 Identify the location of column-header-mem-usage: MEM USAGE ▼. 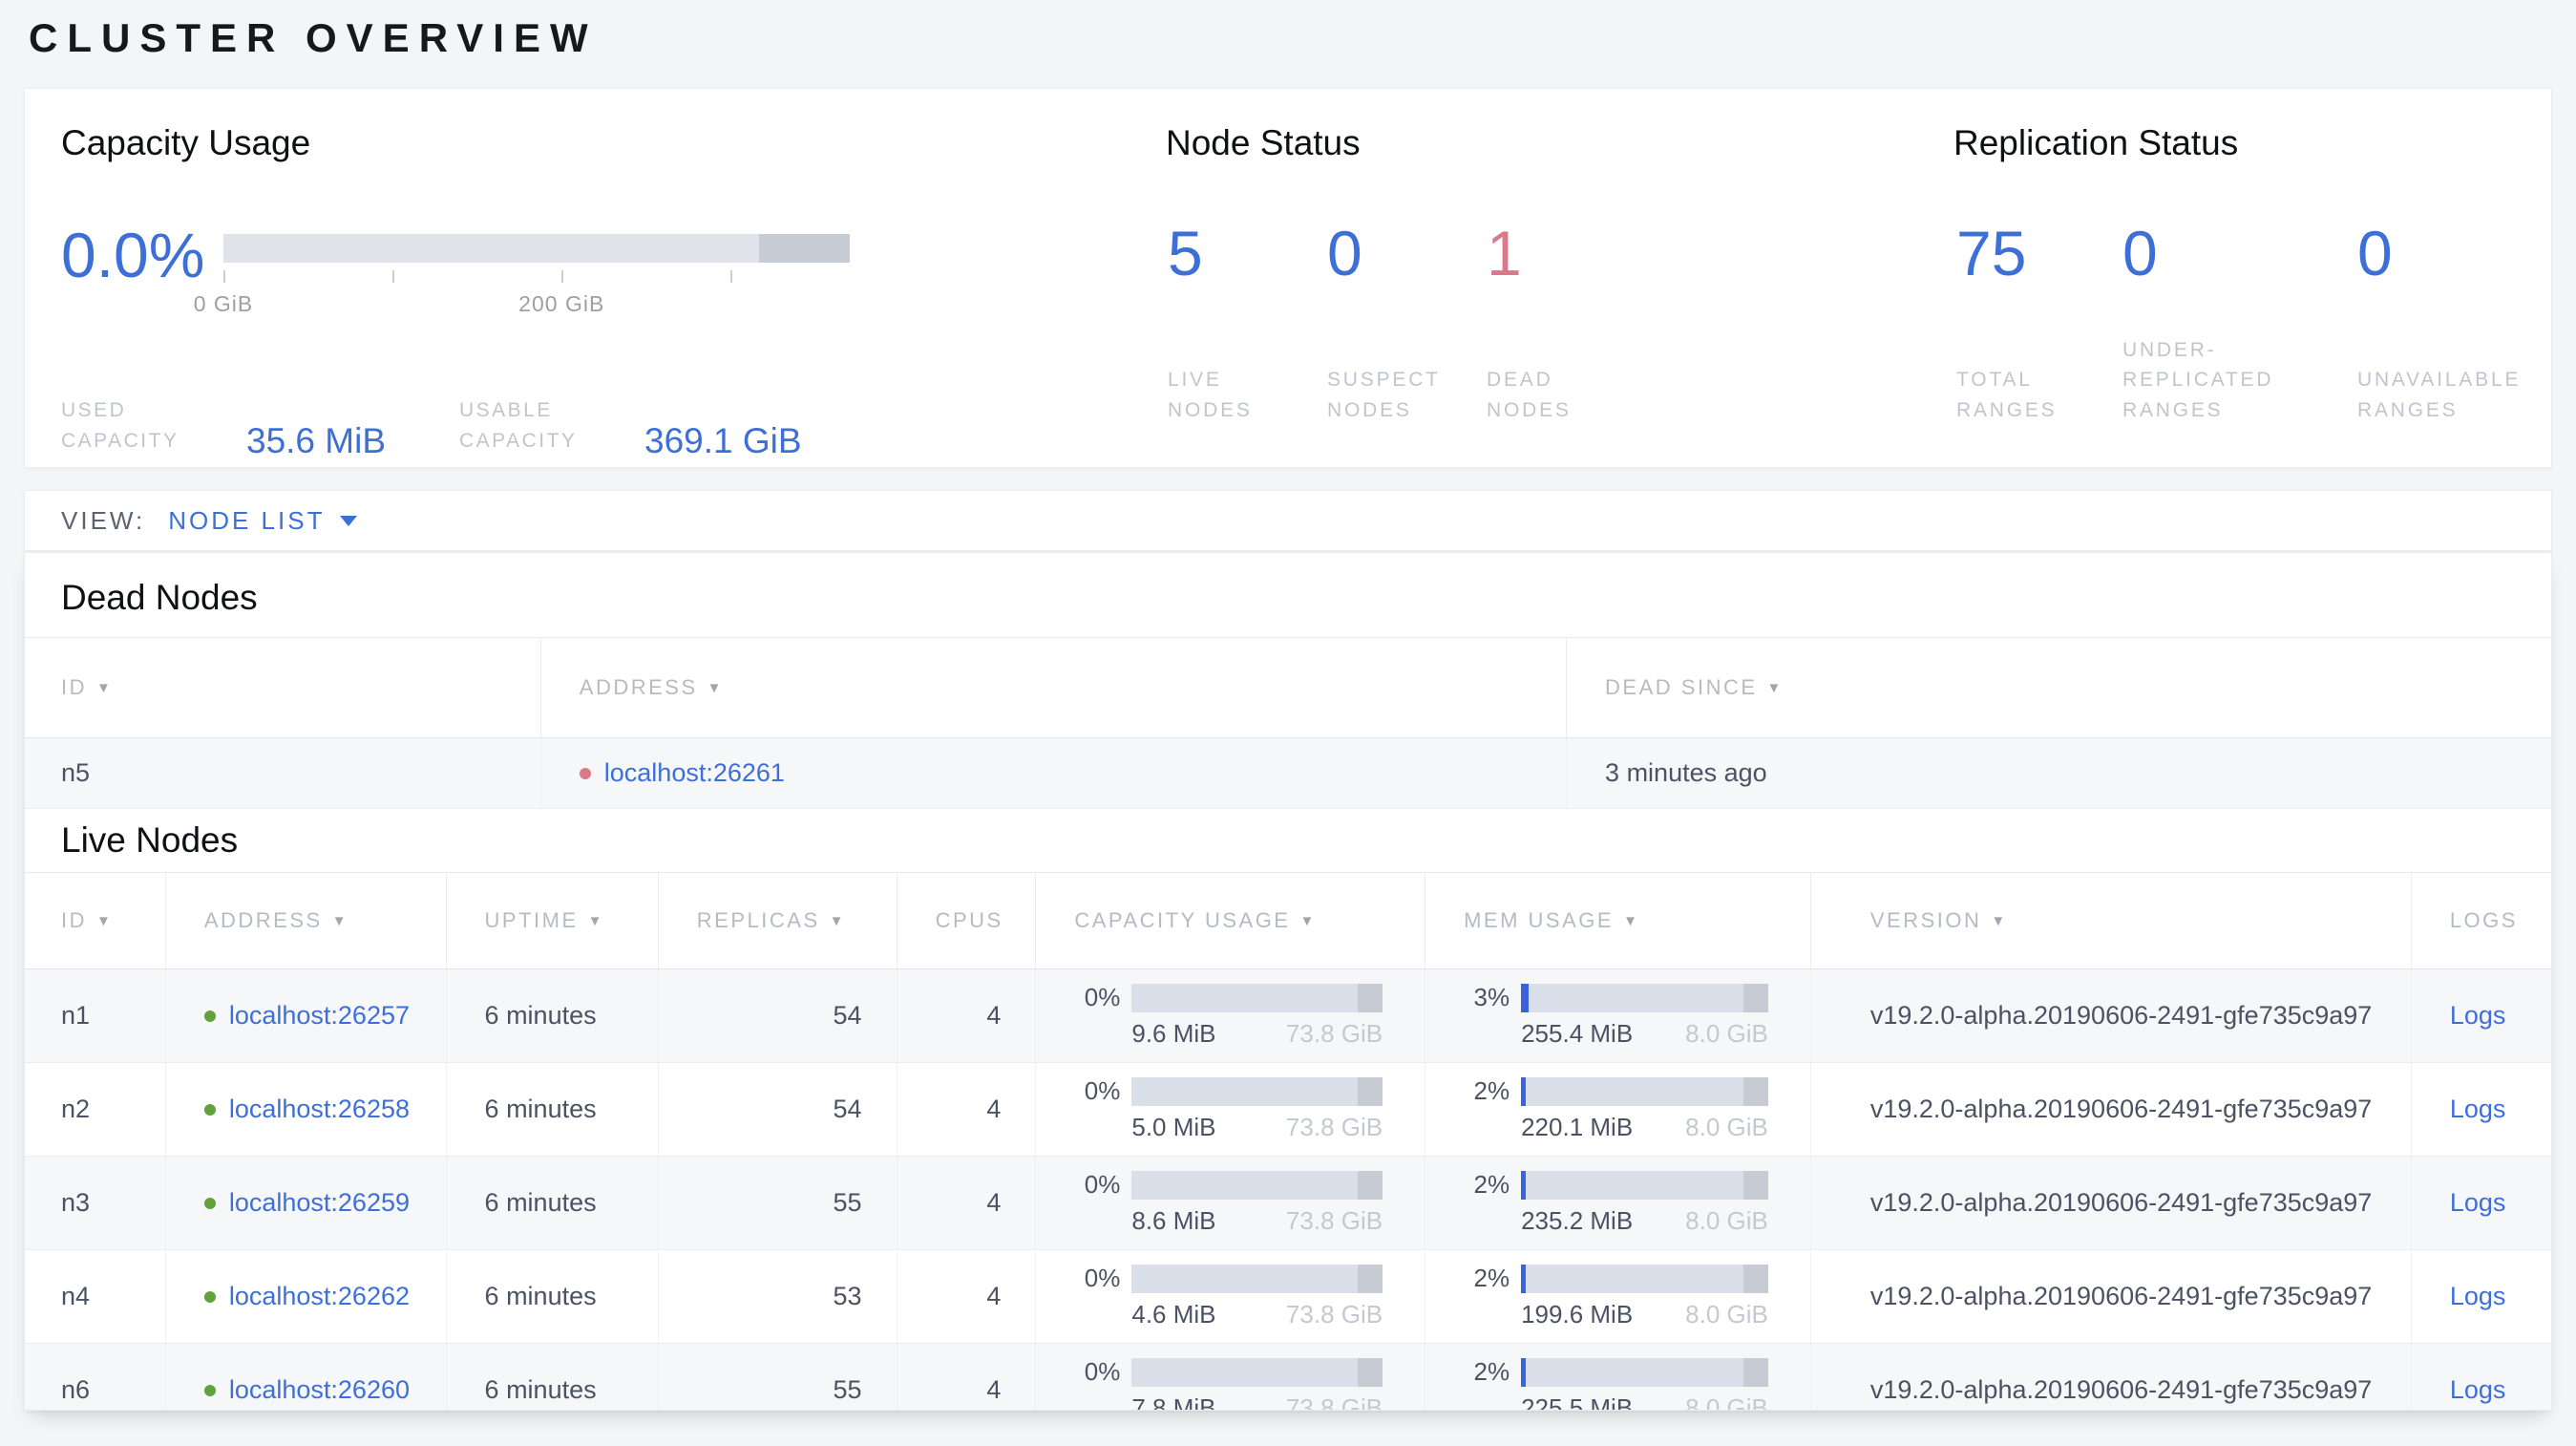
(1617, 920).